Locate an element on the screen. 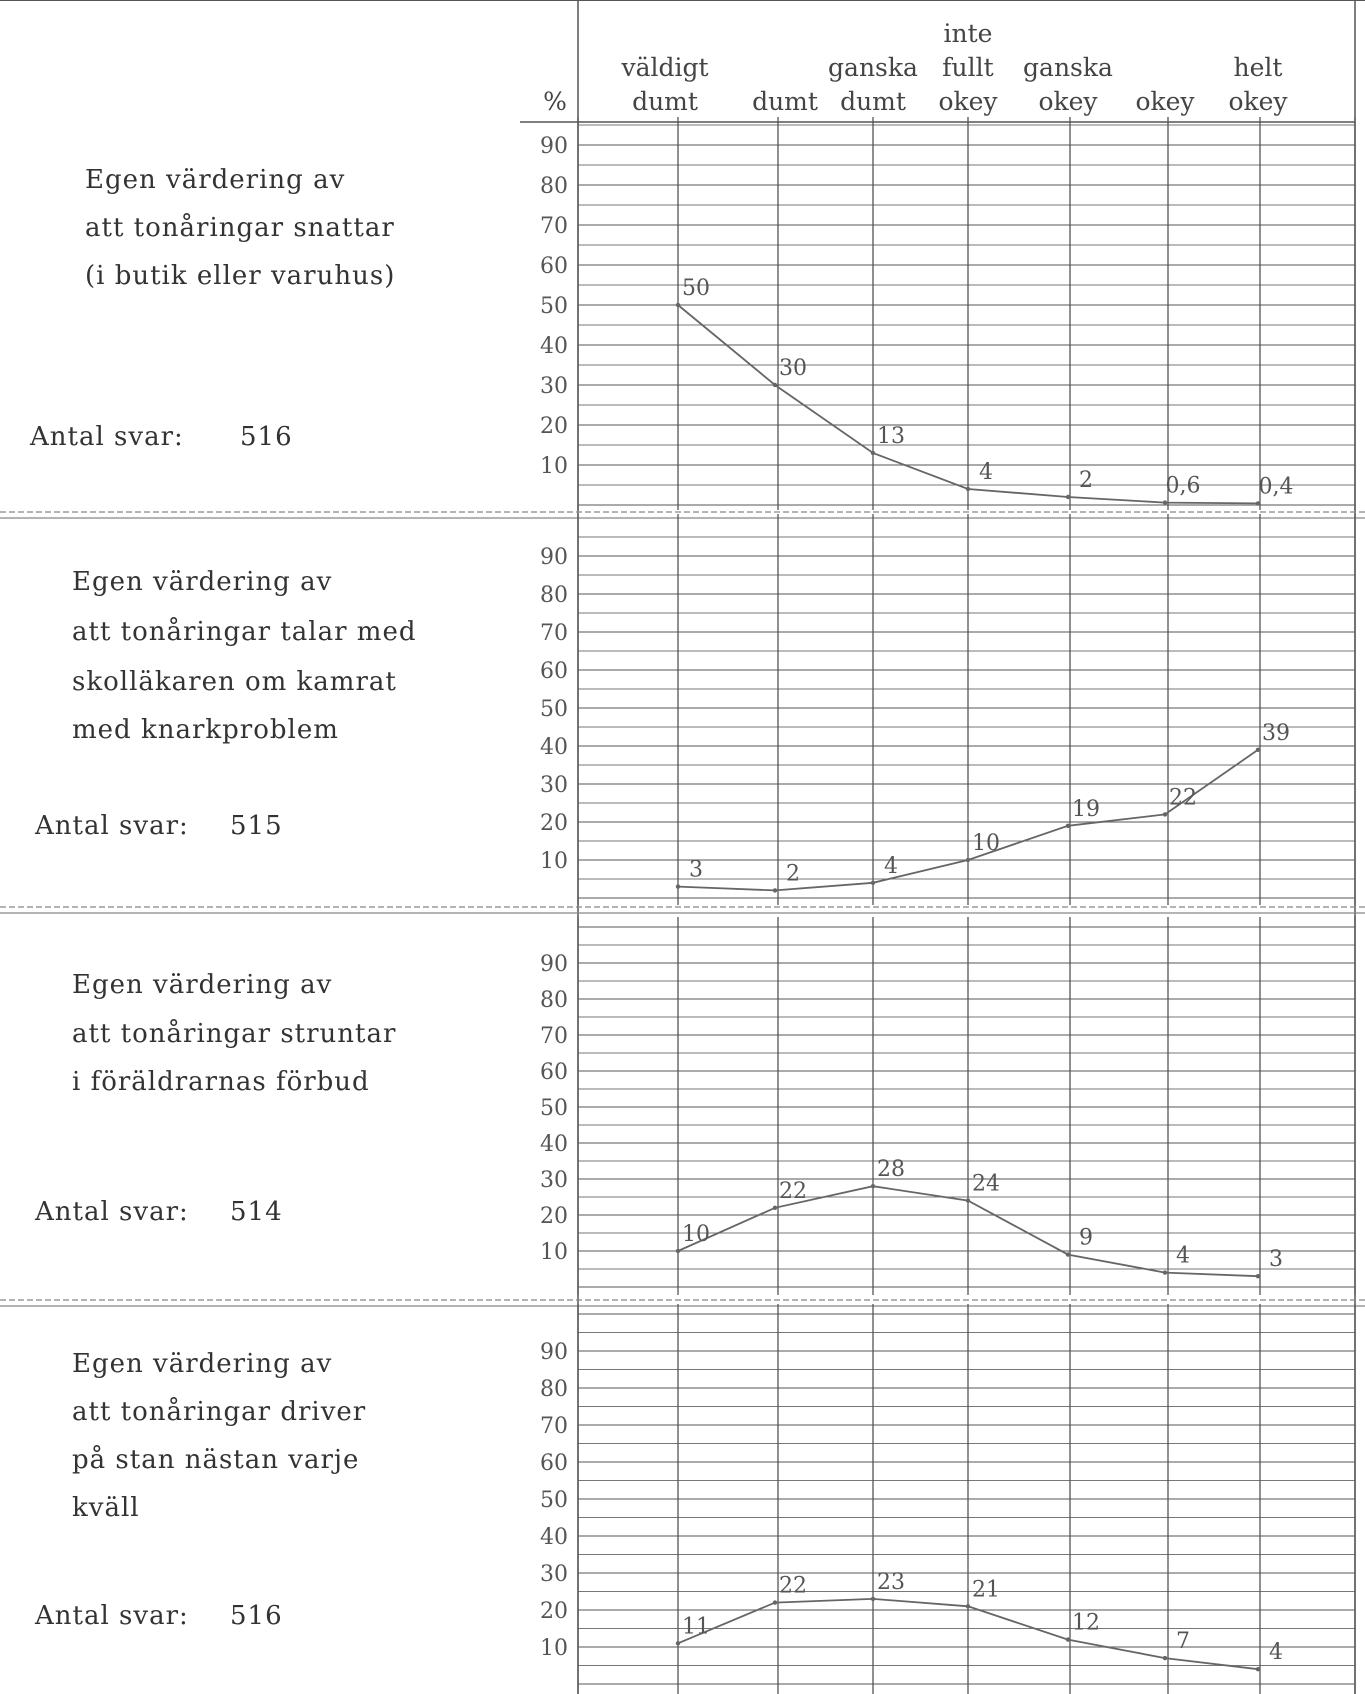 This screenshot has width=1365, height=1694. data-label: 39 is located at coordinates (1276, 733).